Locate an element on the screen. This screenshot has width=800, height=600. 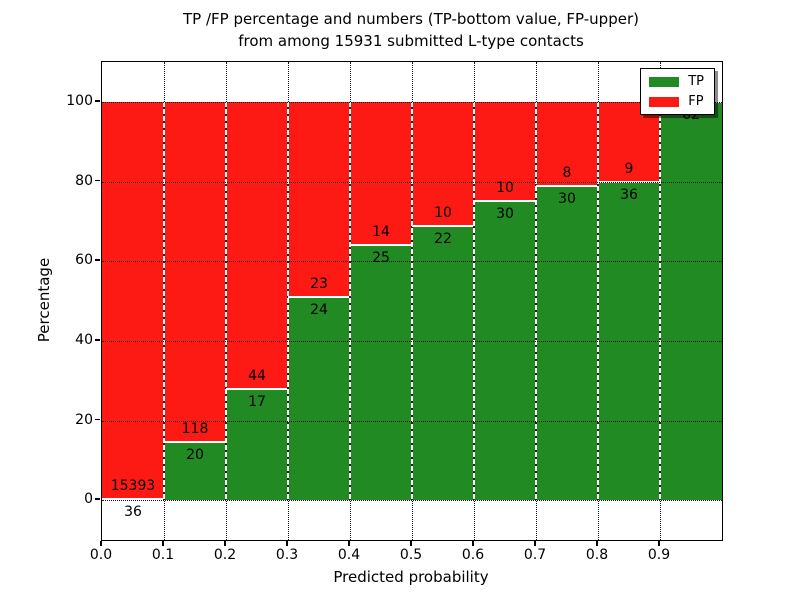
x-tick-label: 0.2 is located at coordinates (225, 555).